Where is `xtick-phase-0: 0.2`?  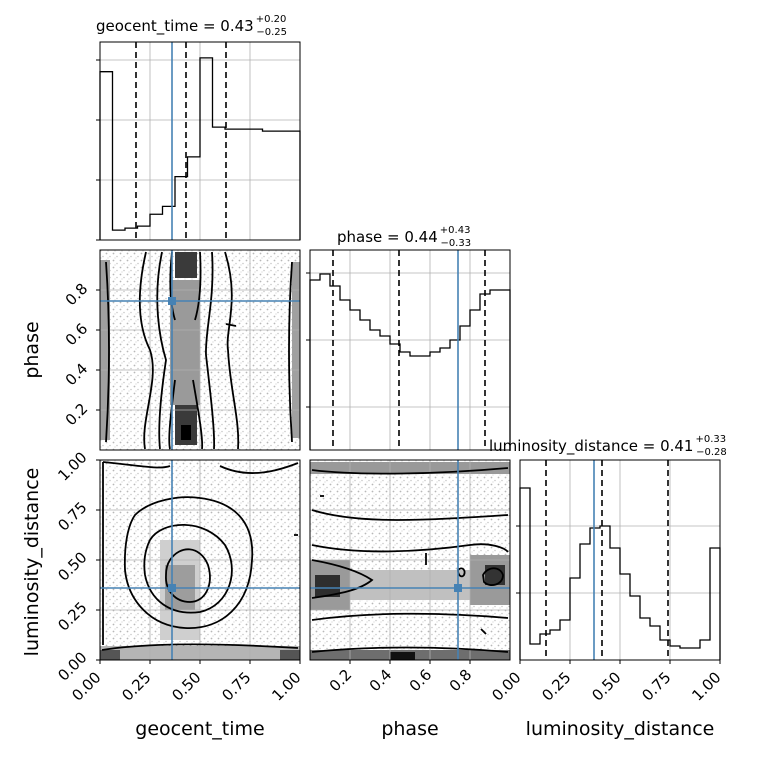 xtick-phase-0: 0.2 is located at coordinates (341, 681).